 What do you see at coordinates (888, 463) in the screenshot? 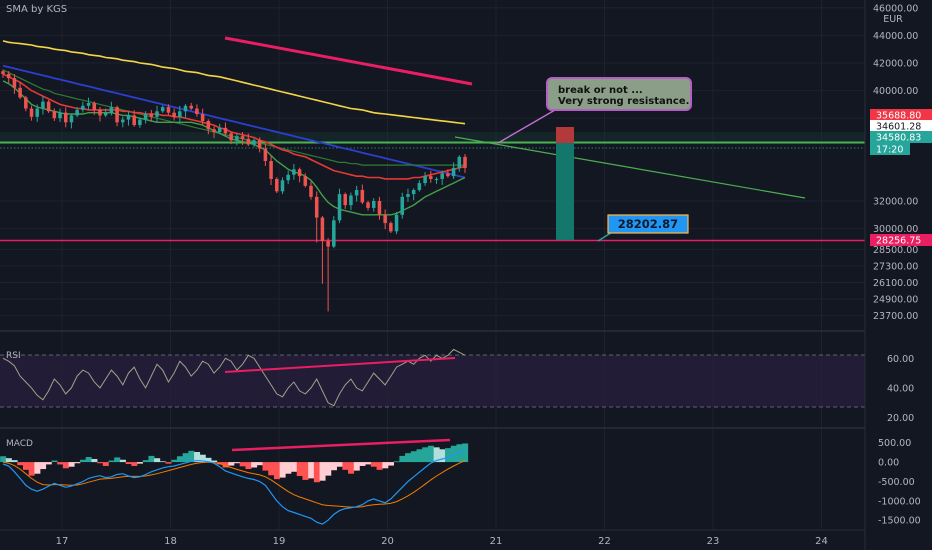
I see `macd-tick-0.00: 0.00` at bounding box center [888, 463].